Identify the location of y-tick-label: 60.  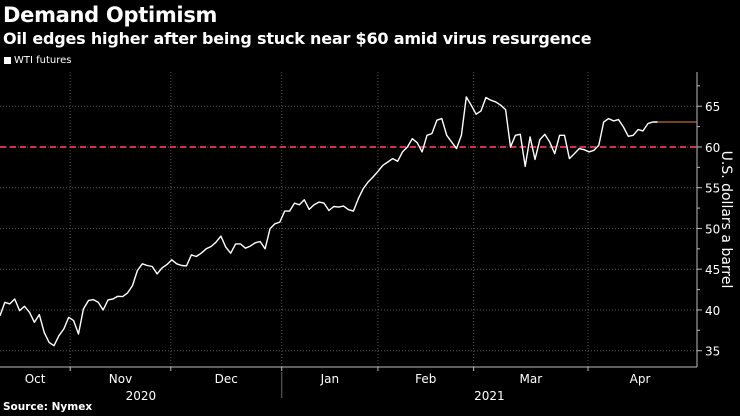
(712, 148).